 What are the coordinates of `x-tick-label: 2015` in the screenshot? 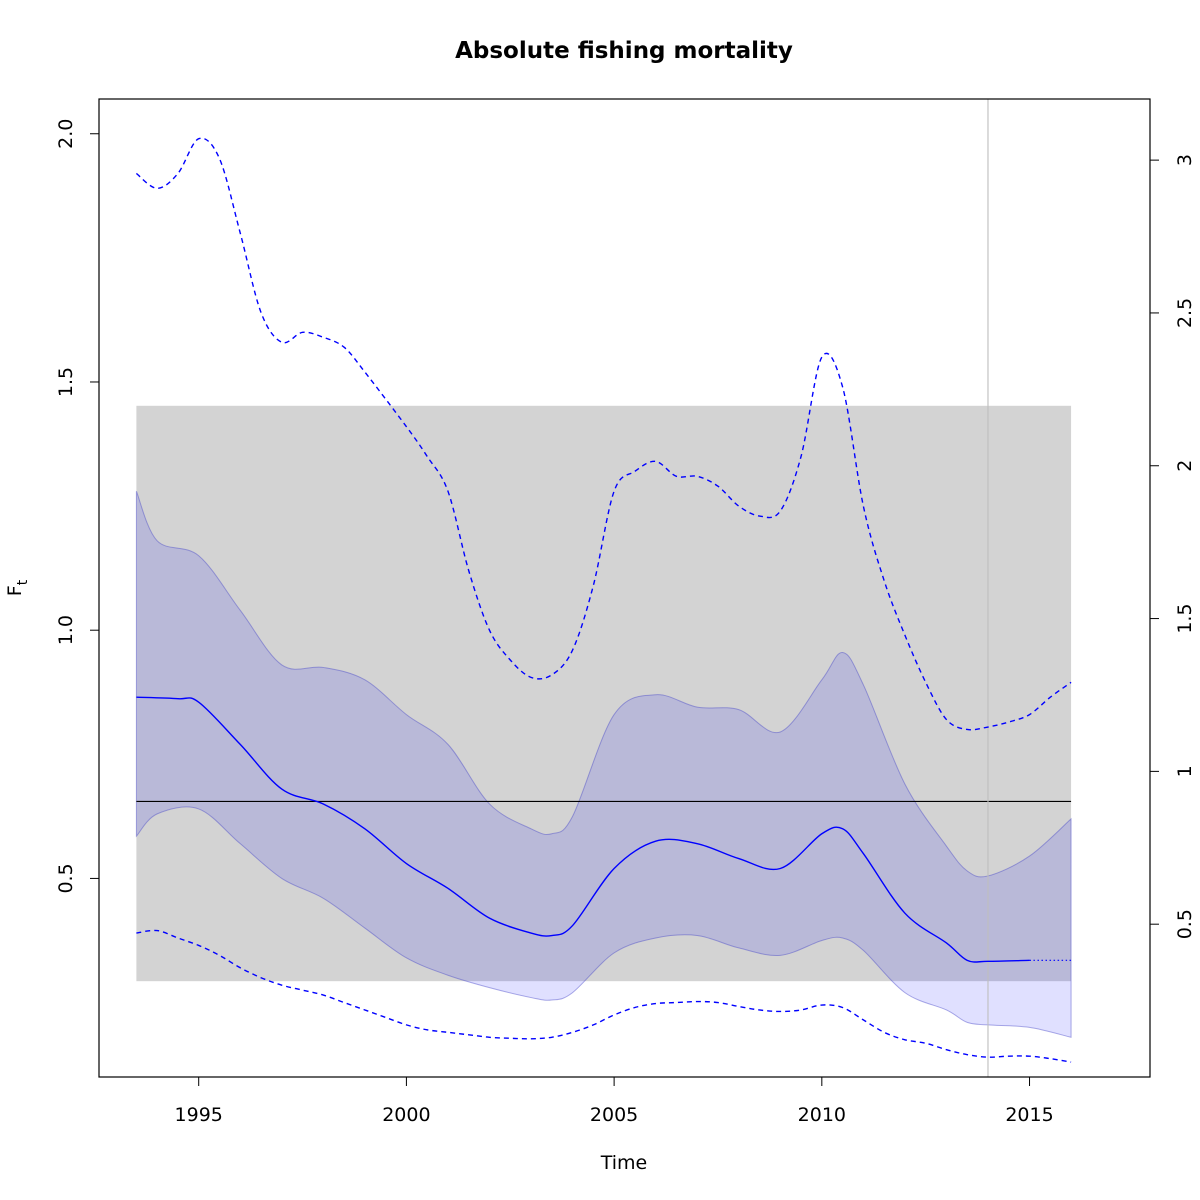 It's located at (1029, 1115).